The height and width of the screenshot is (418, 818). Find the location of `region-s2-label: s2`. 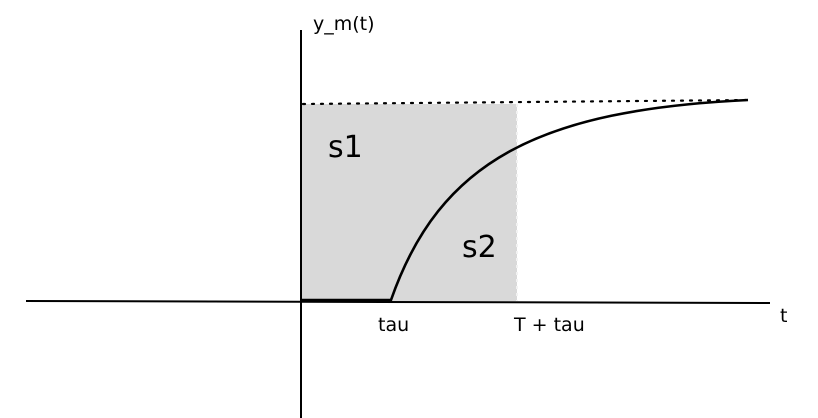

region-s2-label: s2 is located at coordinates (479, 247).